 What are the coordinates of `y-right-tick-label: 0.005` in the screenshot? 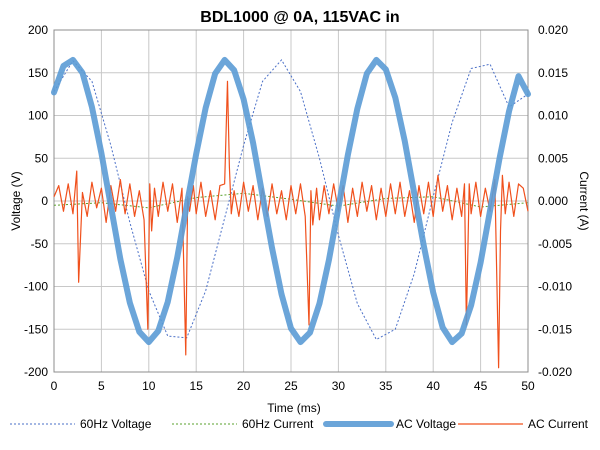 It's located at (553, 158).